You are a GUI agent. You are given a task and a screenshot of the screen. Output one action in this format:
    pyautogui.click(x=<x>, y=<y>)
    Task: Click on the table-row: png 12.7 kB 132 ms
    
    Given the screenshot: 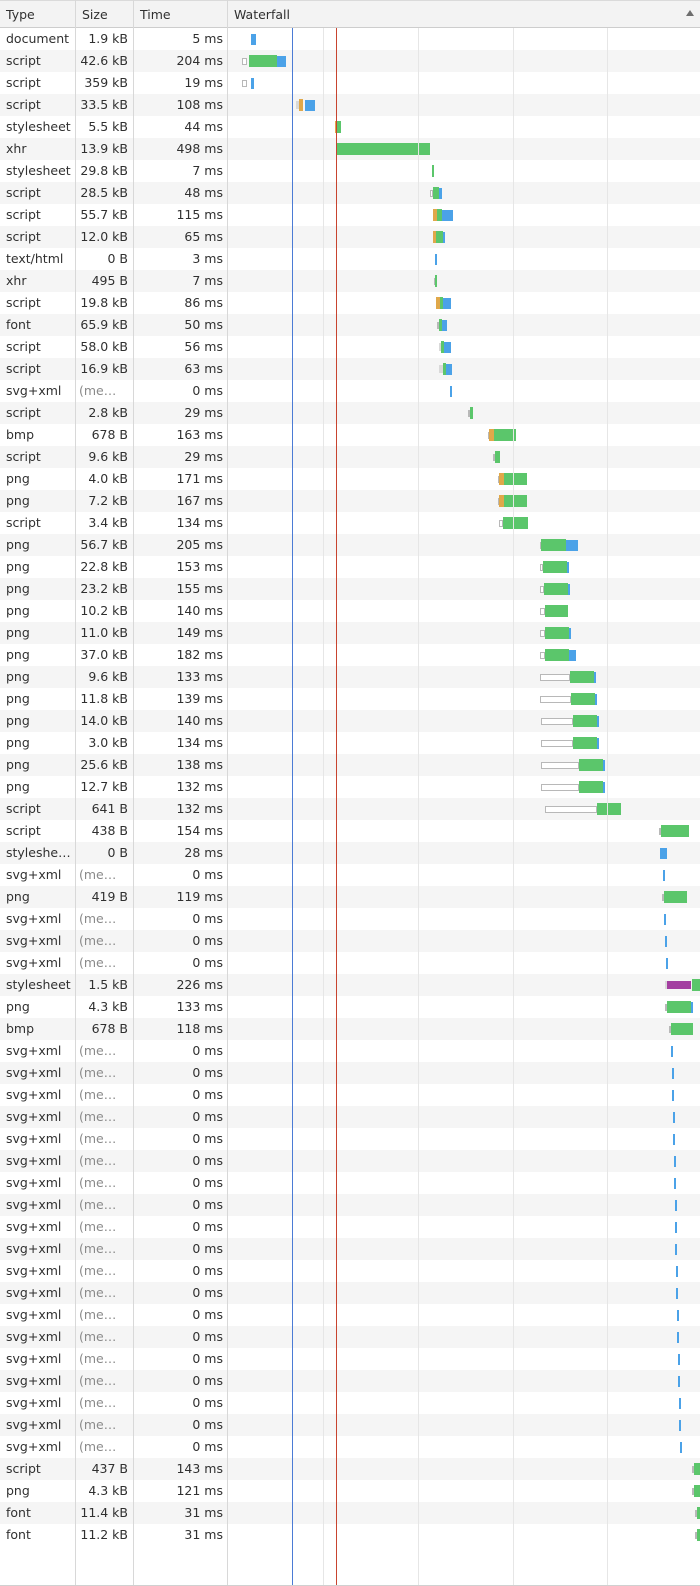 What is the action you would take?
    pyautogui.click(x=350, y=787)
    